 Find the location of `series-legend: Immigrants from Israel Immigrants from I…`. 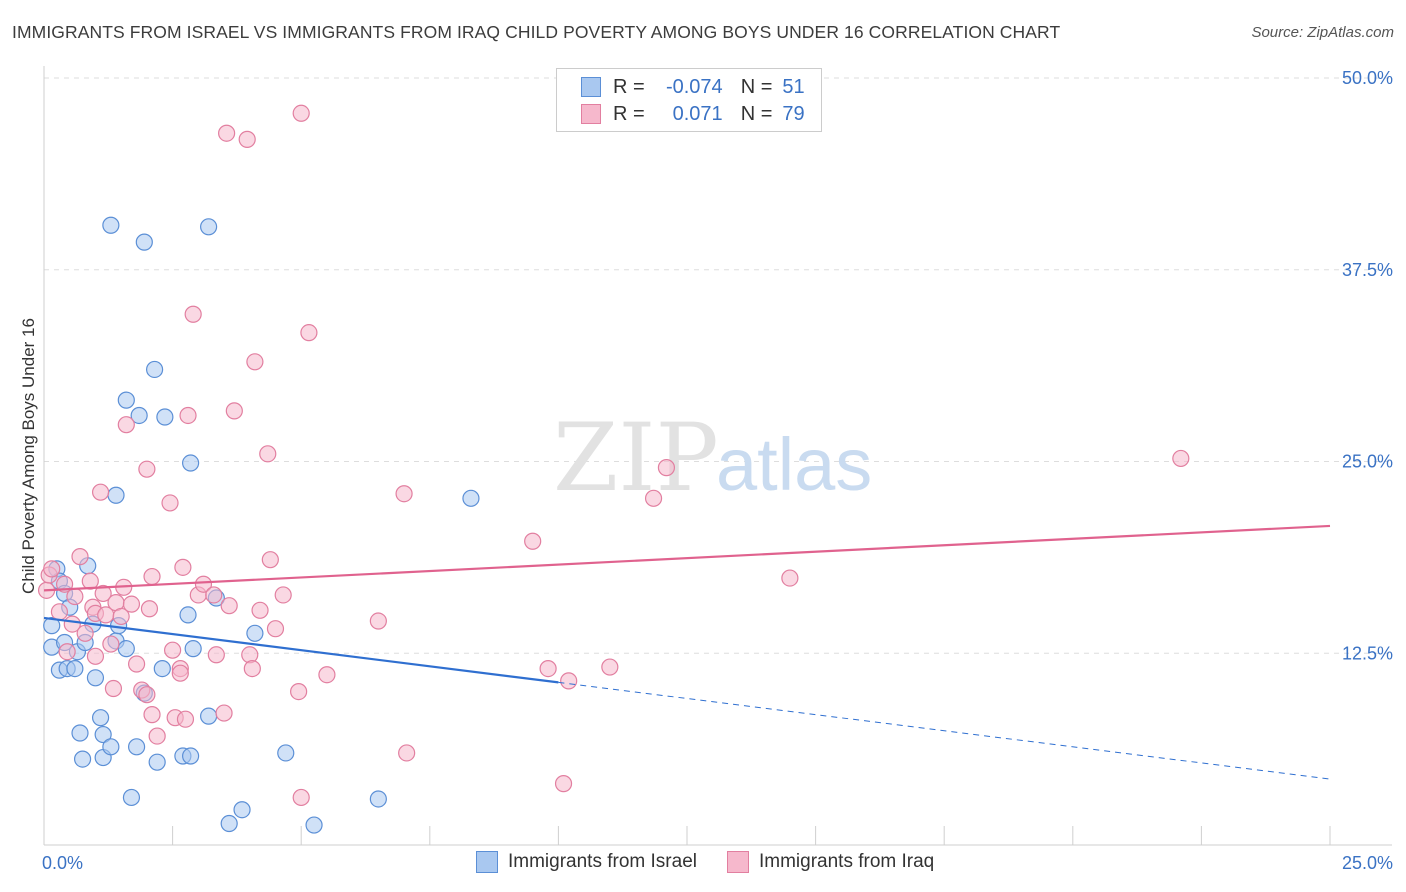

series-legend: Immigrants from Israel Immigrants from I… is located at coordinates (720, 862).